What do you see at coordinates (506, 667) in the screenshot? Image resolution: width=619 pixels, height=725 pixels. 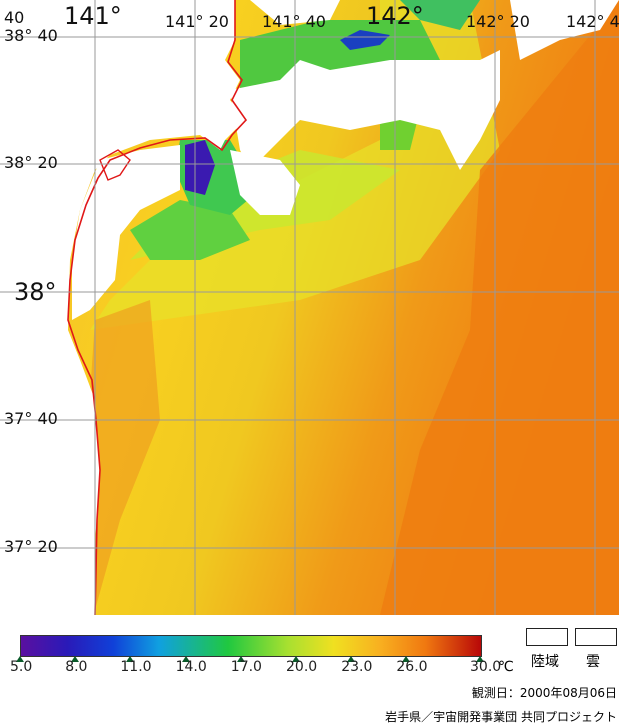 I see `temperature-unit: ℃` at bounding box center [506, 667].